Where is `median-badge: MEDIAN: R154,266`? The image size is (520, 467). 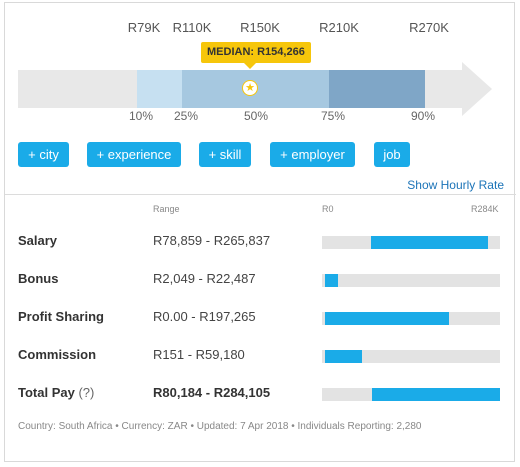
median-badge: MEDIAN: R154,266 is located at coordinates (256, 55).